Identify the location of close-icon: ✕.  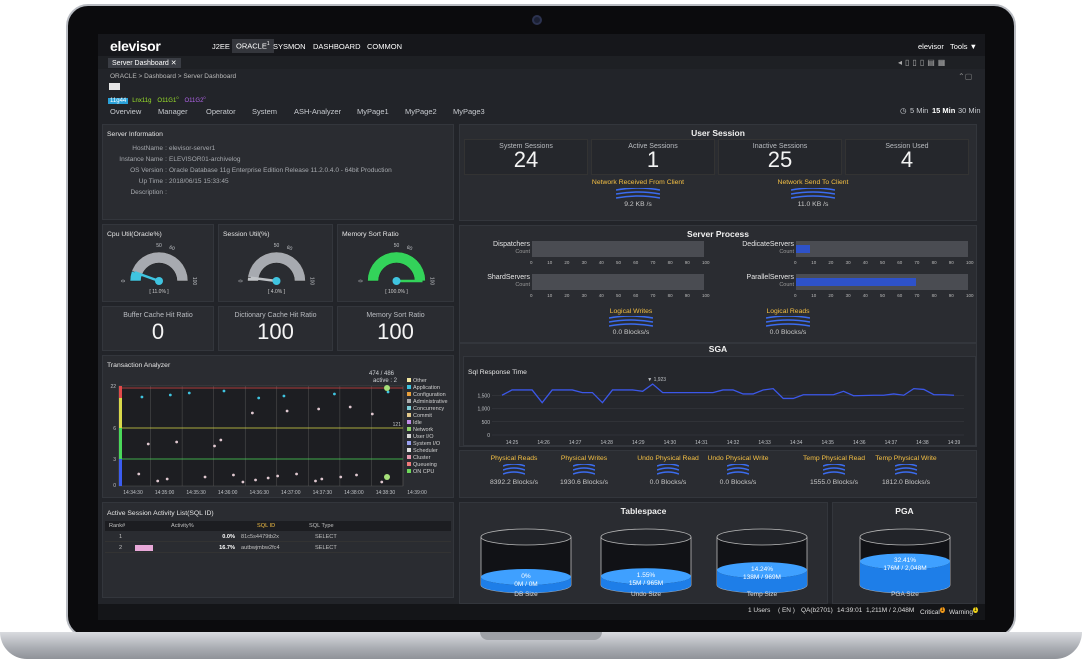
(173, 63).